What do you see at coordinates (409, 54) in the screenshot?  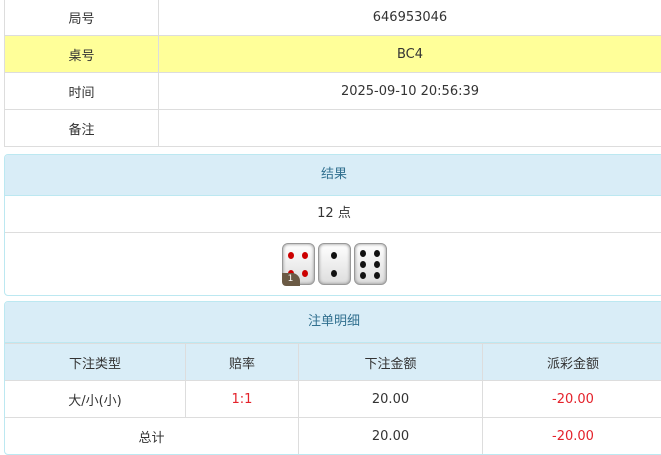 I see `value: BC4` at bounding box center [409, 54].